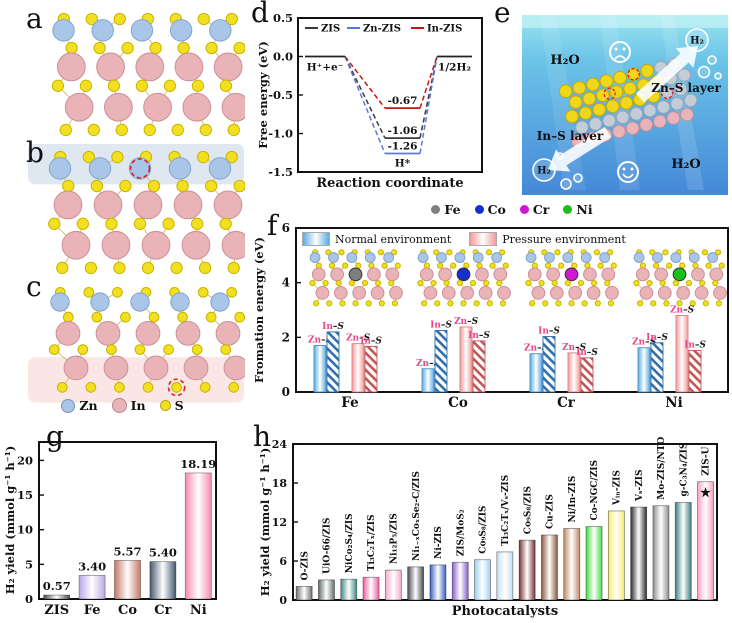 This screenshot has width=732, height=623. What do you see at coordinates (464, 278) in the screenshot?
I see `inset-crystal-Co` at bounding box center [464, 278].